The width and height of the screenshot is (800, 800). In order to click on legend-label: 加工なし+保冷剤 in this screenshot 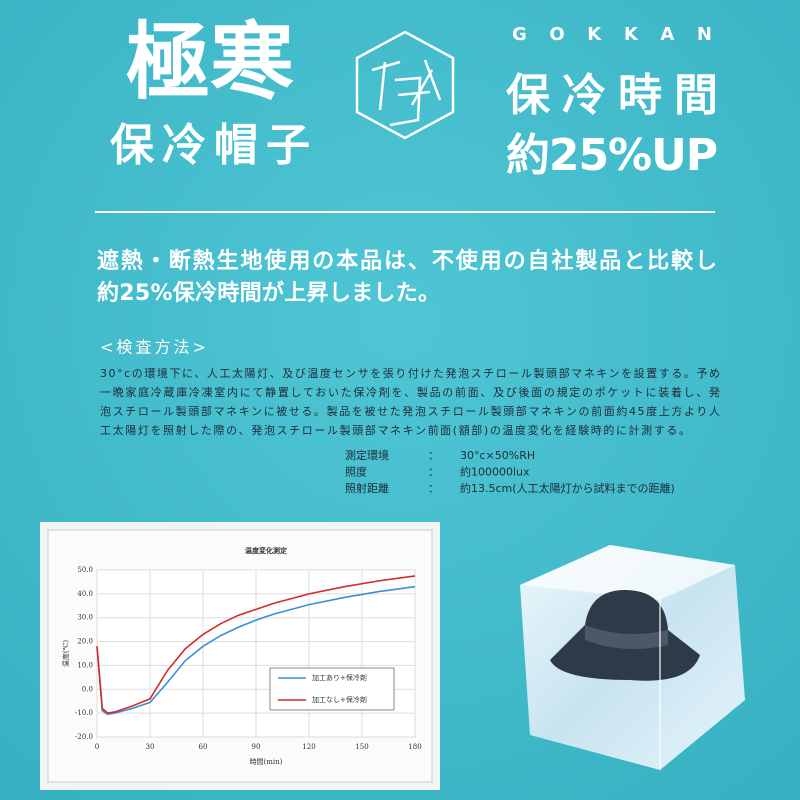, I will do `click(339, 699)`.